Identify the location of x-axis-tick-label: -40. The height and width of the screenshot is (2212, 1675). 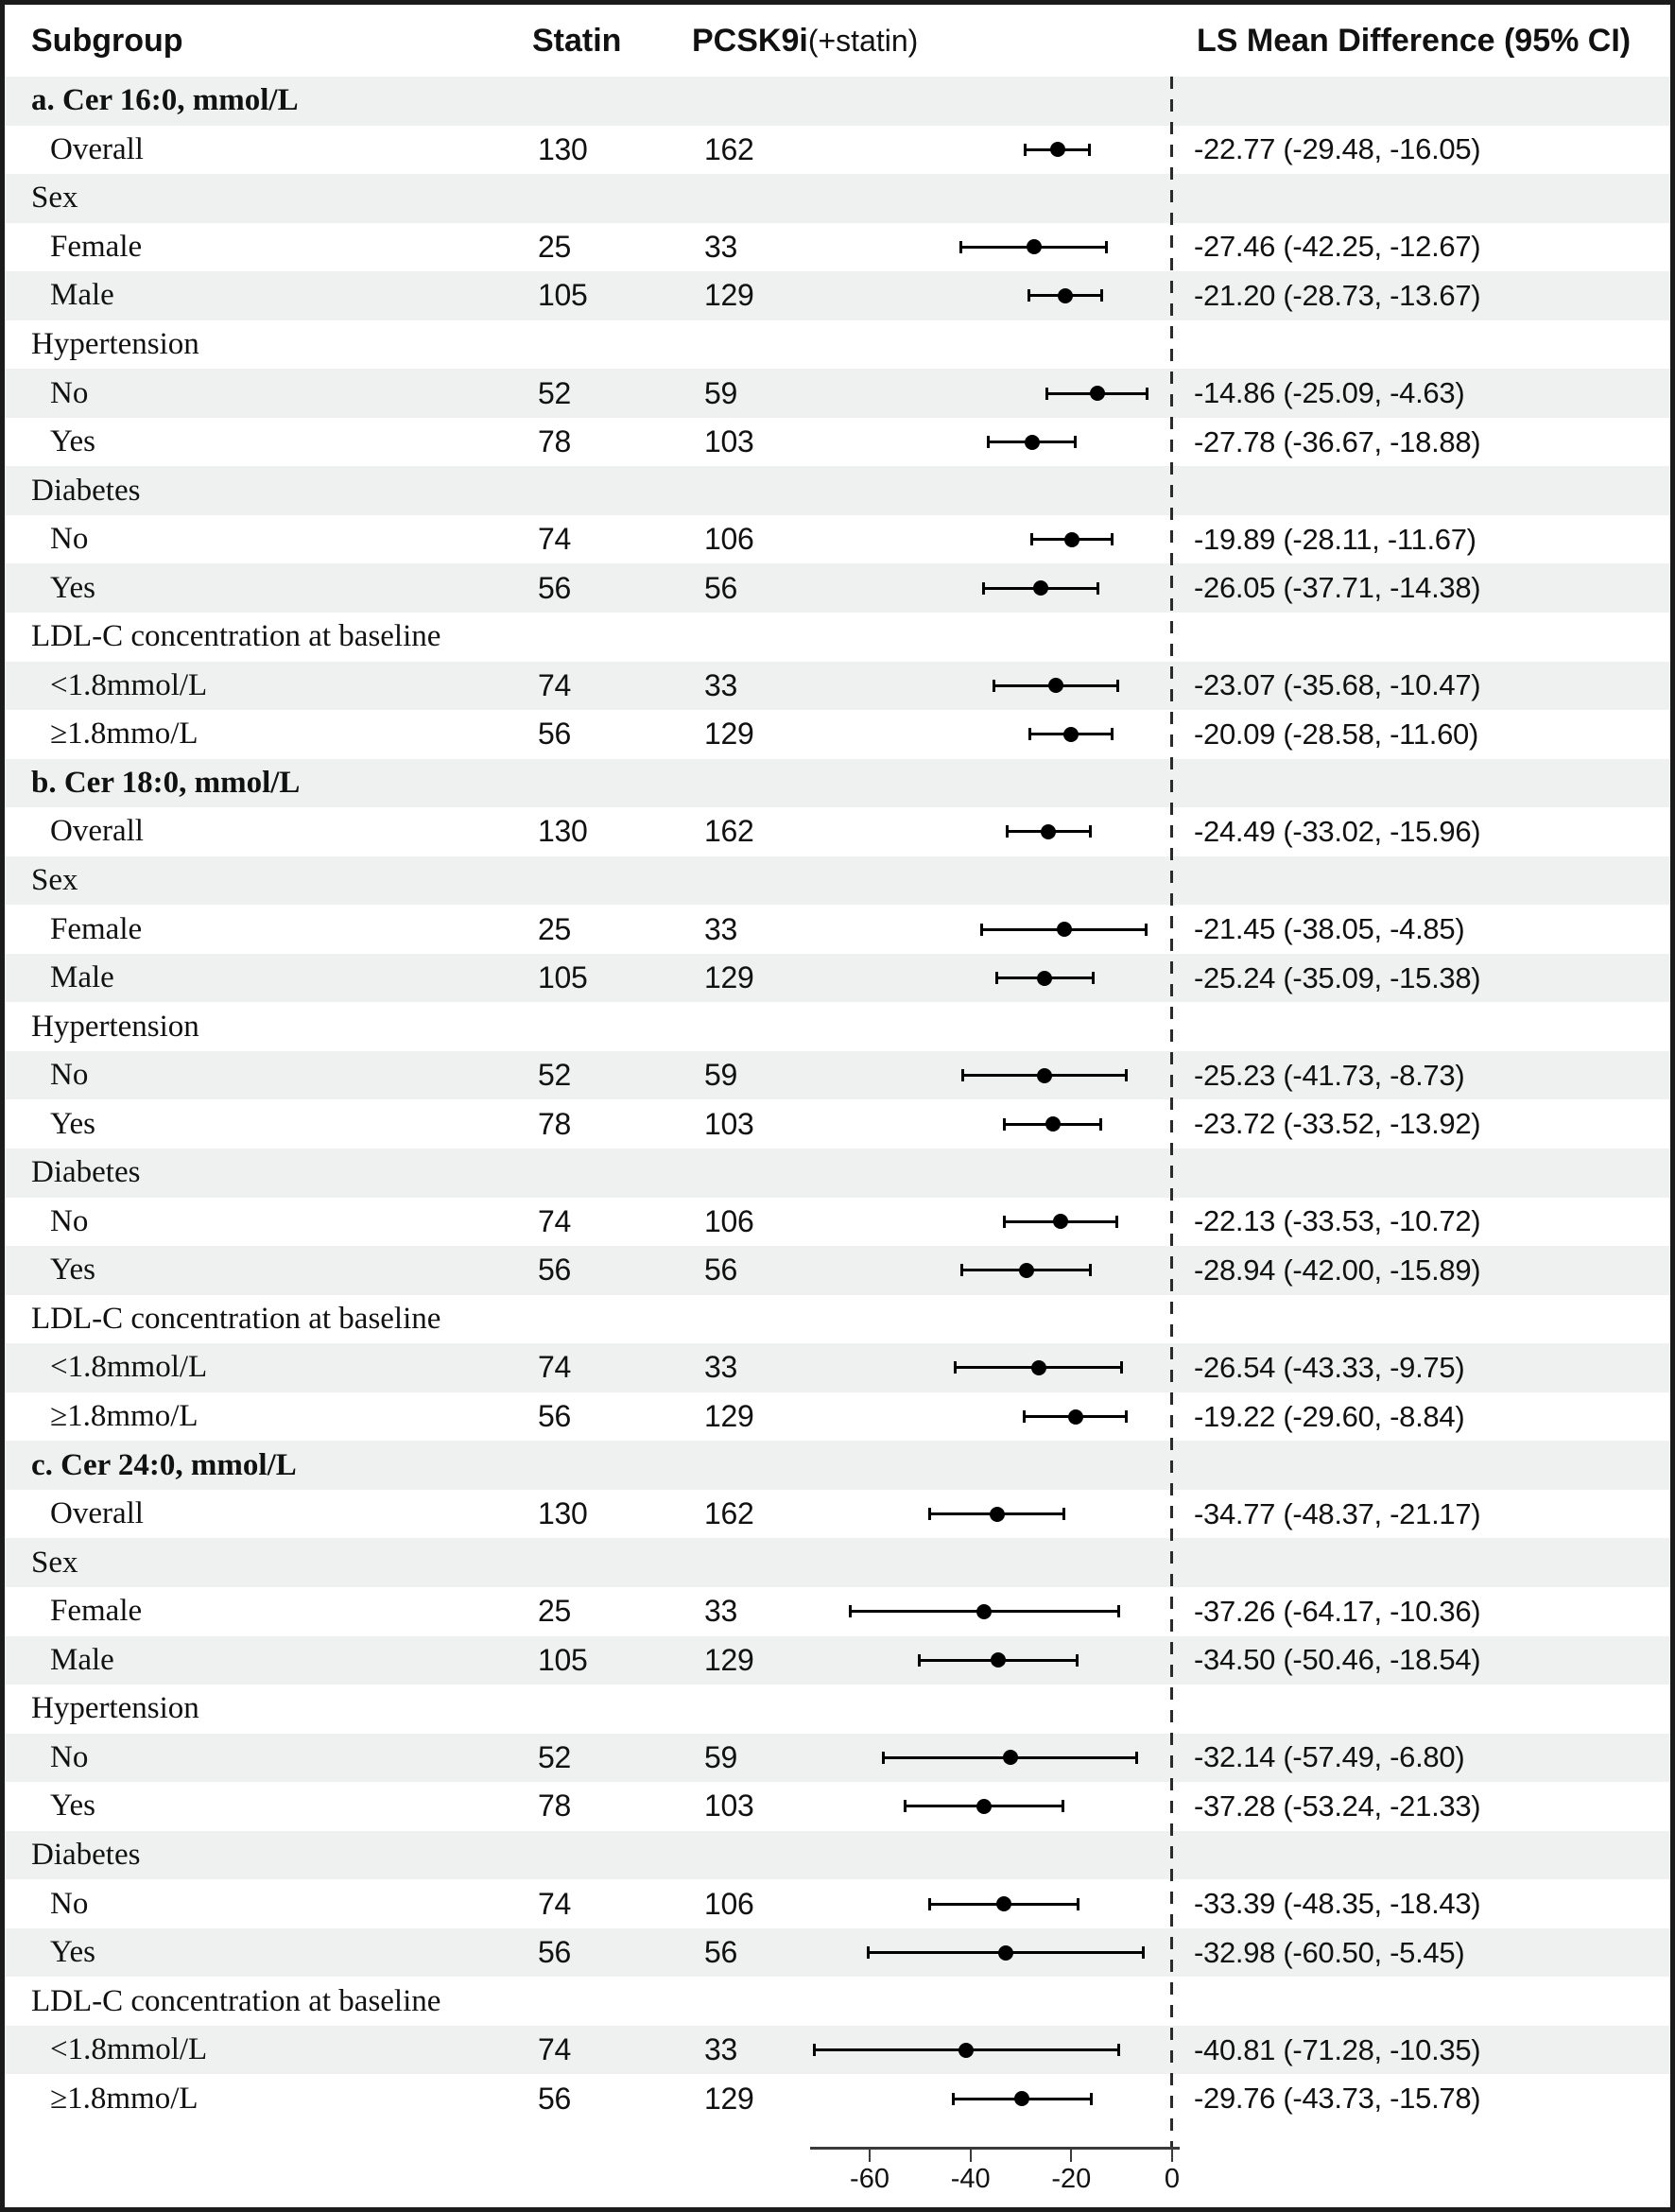
(970, 2179).